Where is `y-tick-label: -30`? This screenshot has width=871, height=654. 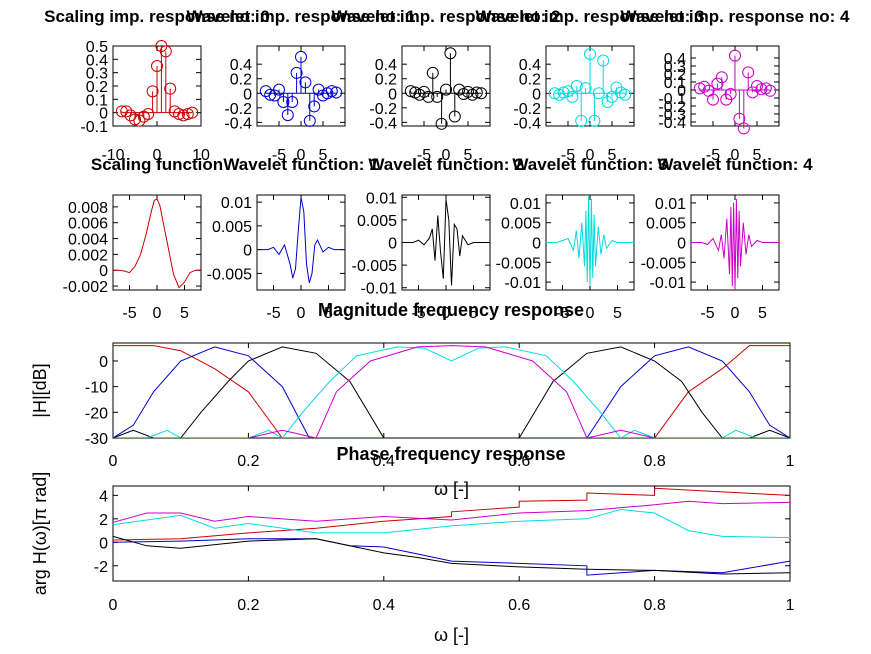 y-tick-label: -30 is located at coordinates (96, 439).